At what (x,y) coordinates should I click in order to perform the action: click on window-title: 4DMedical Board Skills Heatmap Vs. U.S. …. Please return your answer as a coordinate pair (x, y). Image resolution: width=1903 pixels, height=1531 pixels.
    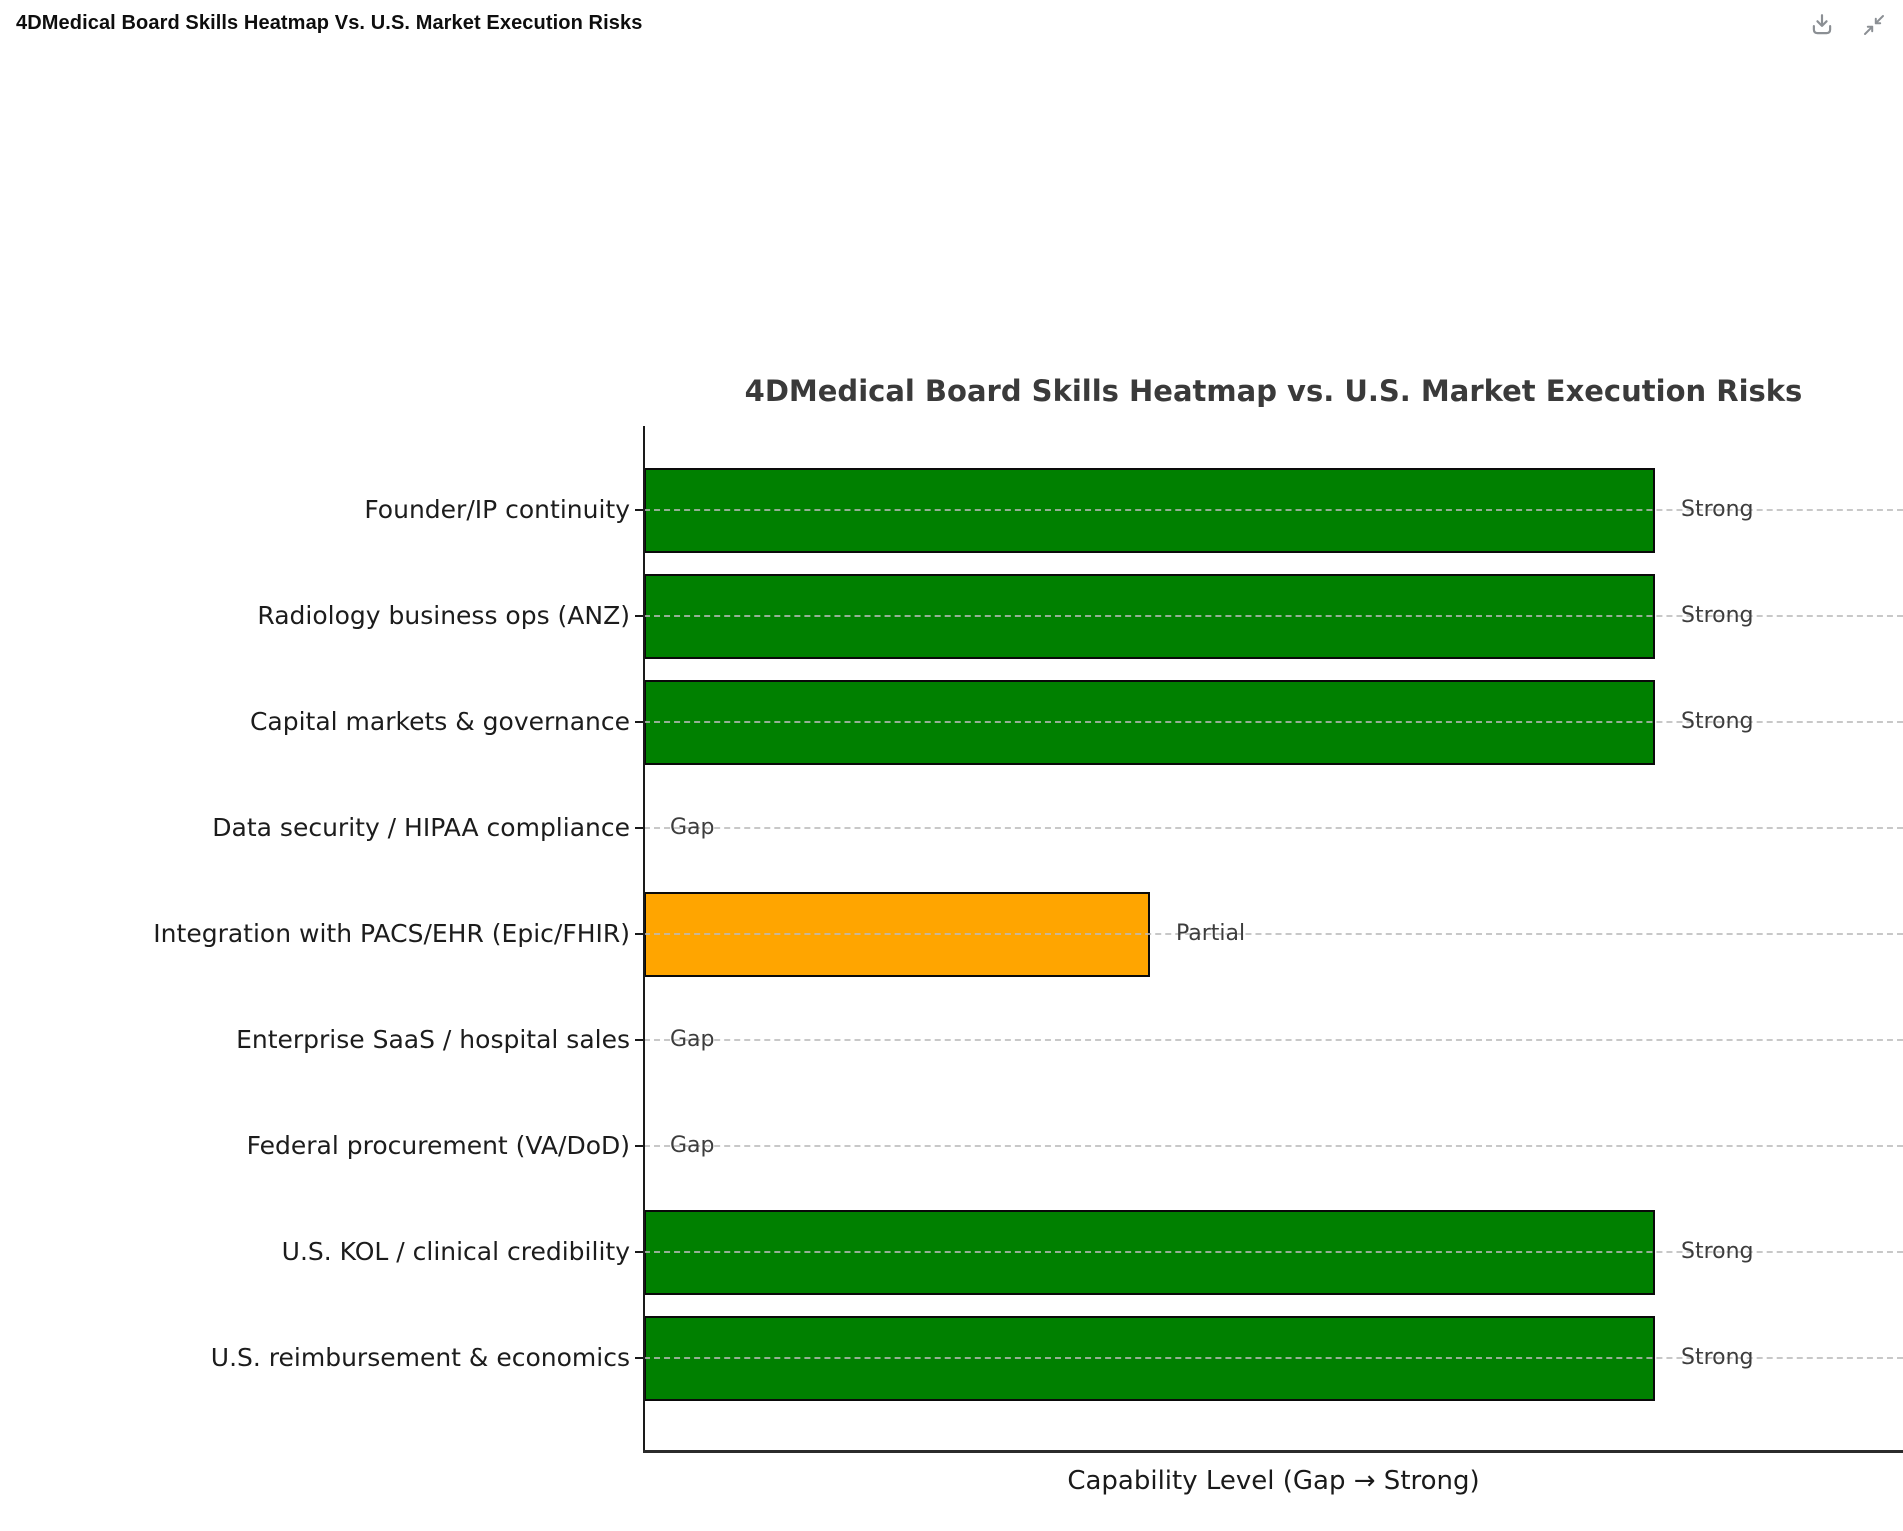
    Looking at the image, I should click on (329, 23).